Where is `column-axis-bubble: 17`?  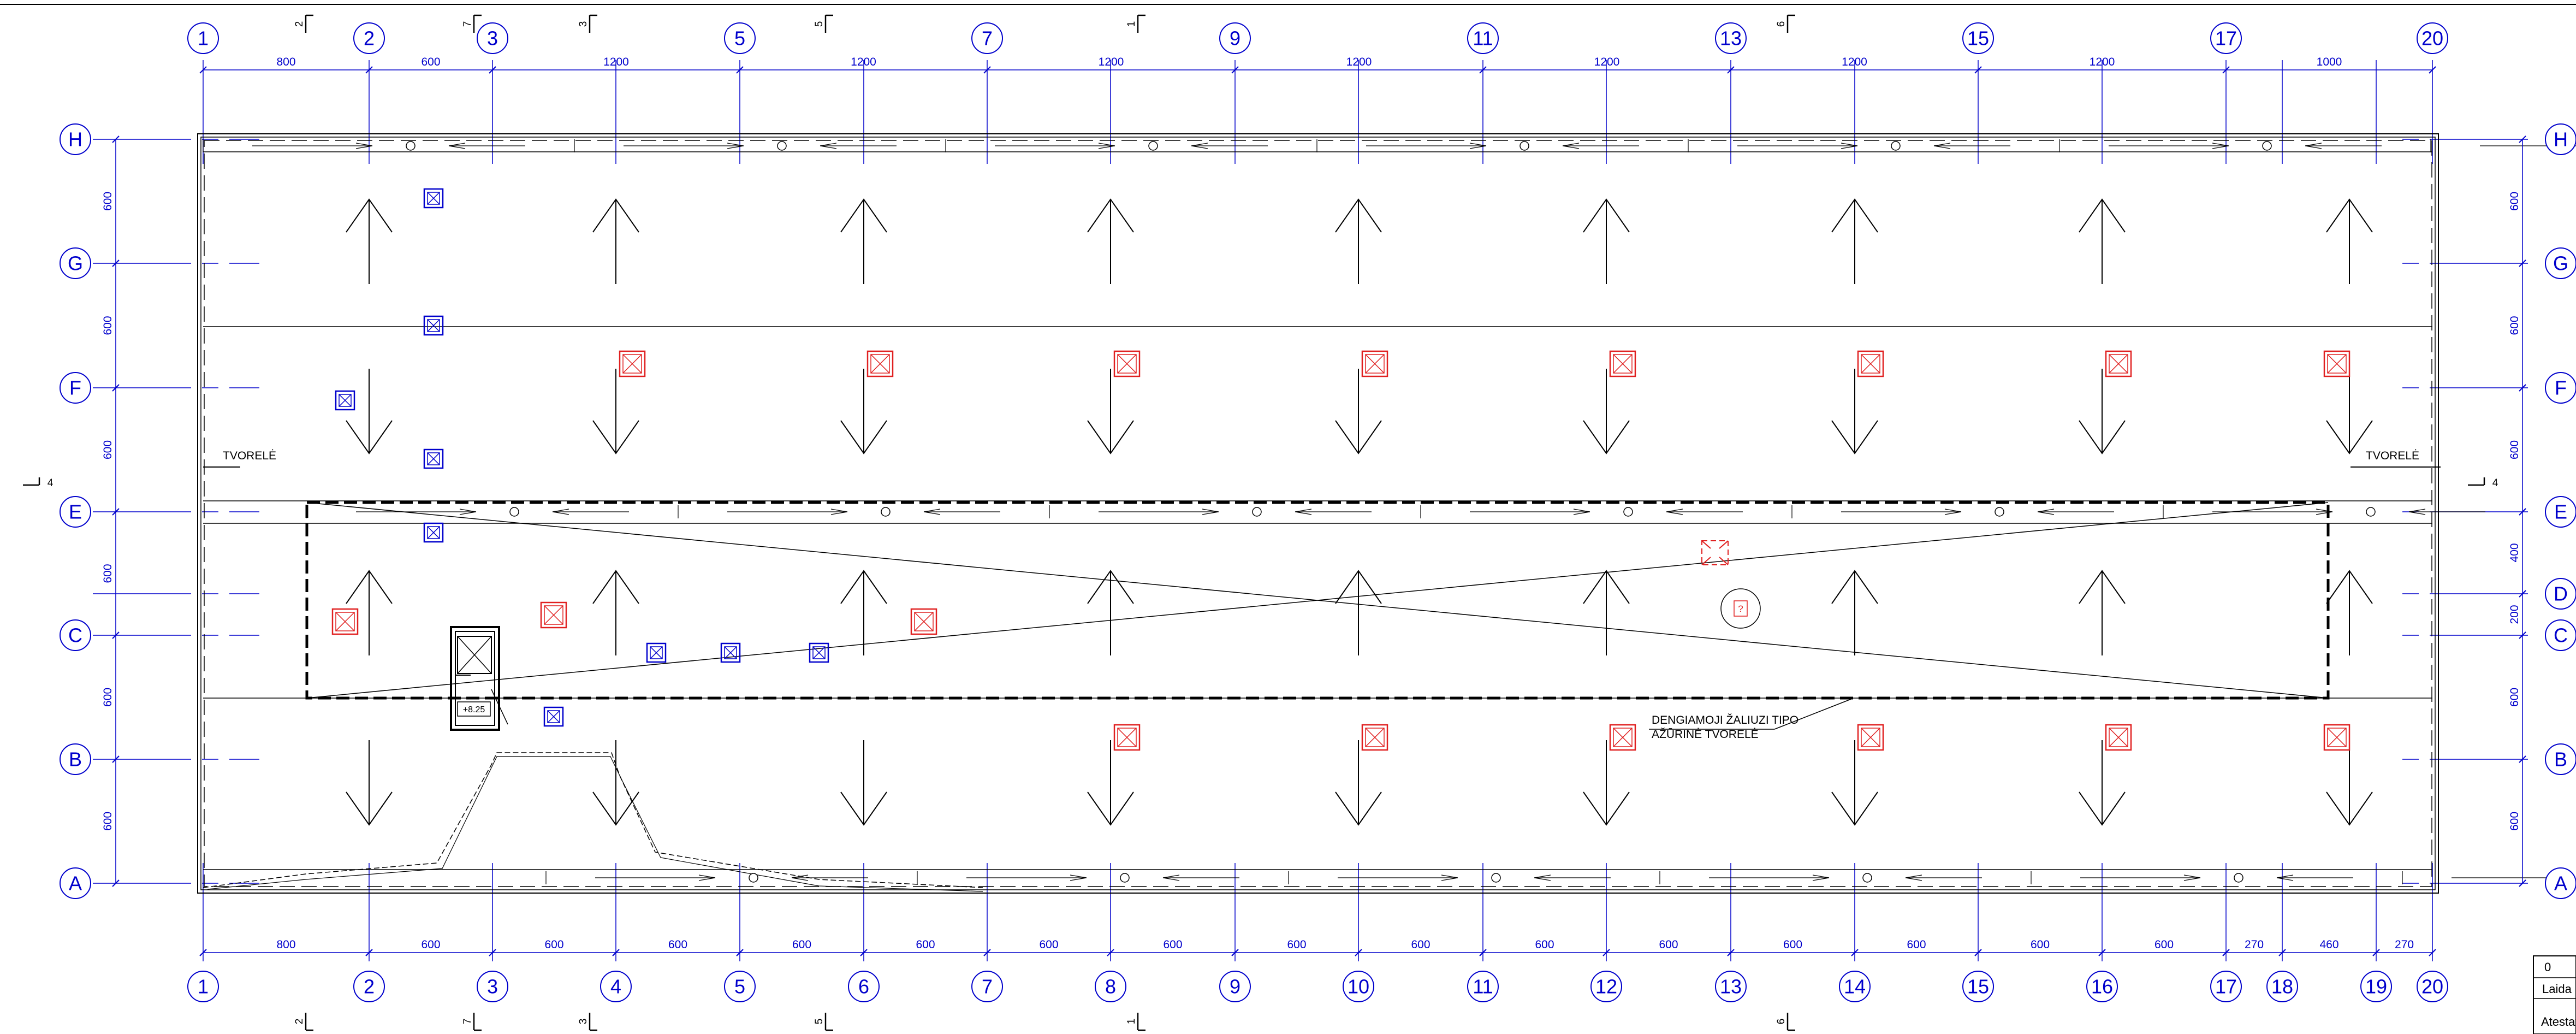
column-axis-bubble: 17 is located at coordinates (2226, 986).